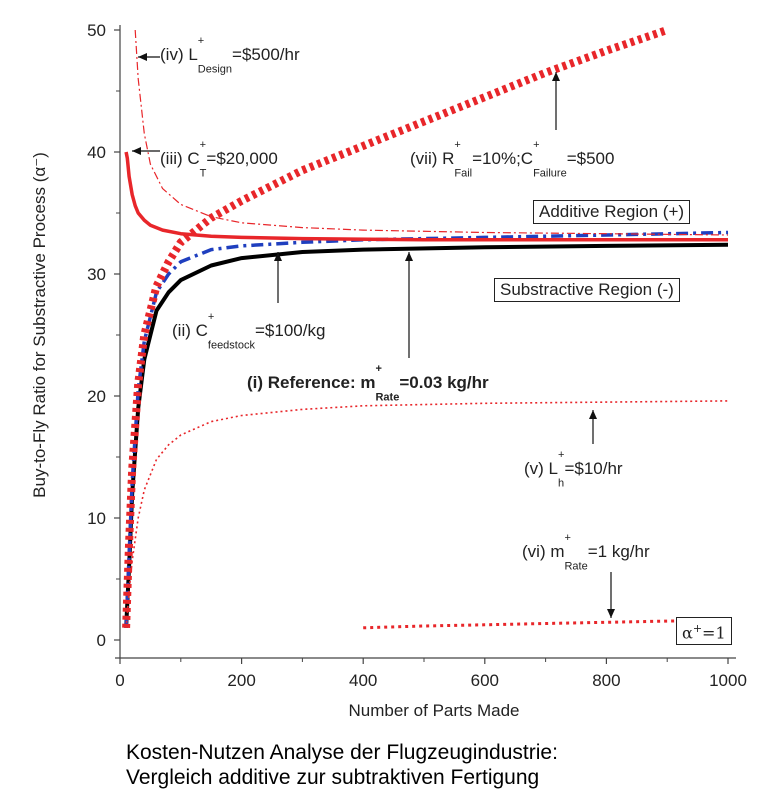 This screenshot has height=812, width=764. Describe the element at coordinates (249, 331) in the screenshot. I see `annotation-ii: (ii) C+ feedstock=$100/kg` at that location.